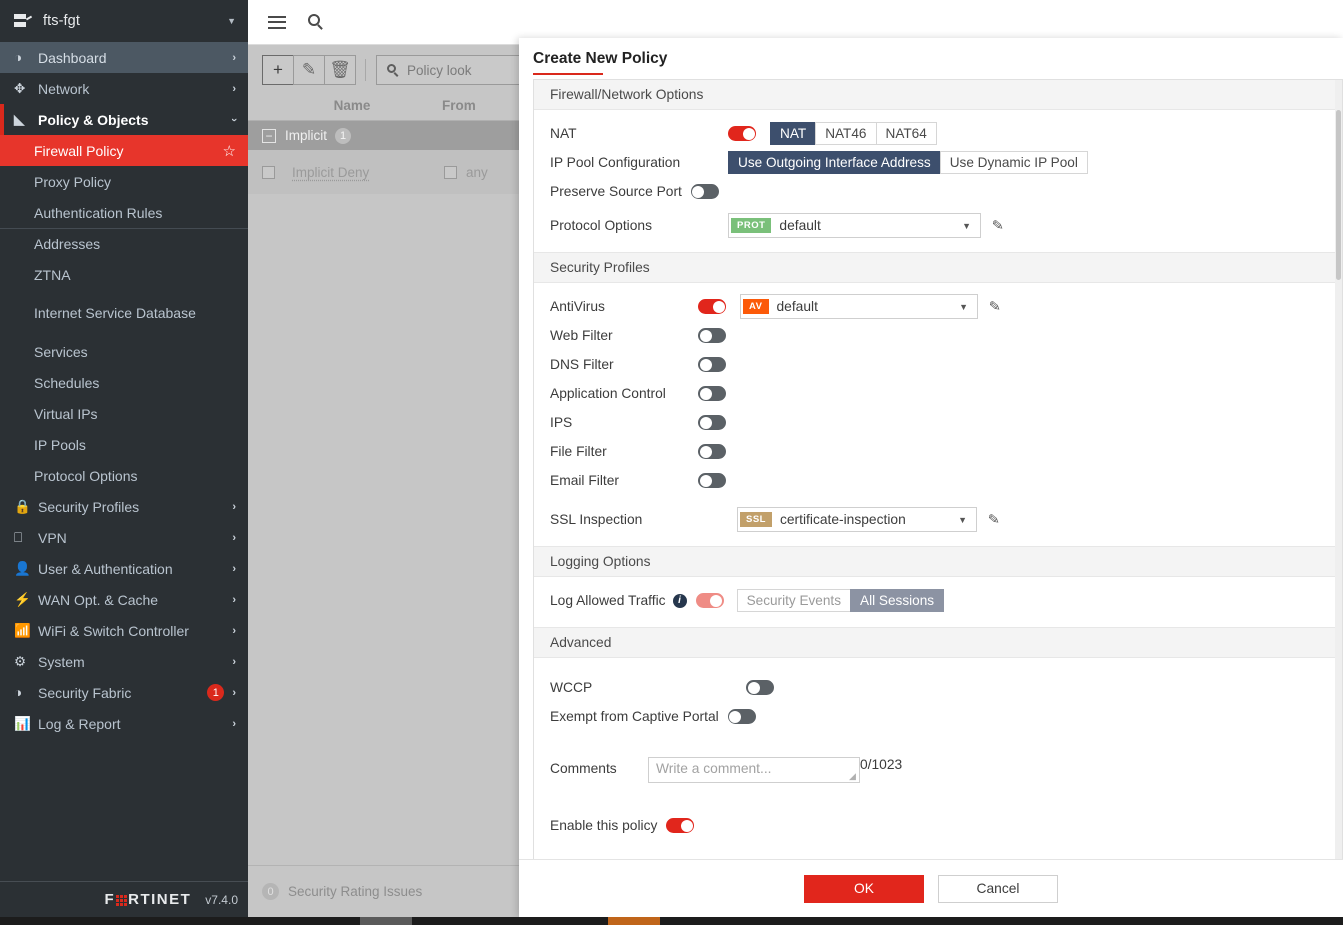 The width and height of the screenshot is (1343, 925). I want to click on title-underline, so click(568, 74).